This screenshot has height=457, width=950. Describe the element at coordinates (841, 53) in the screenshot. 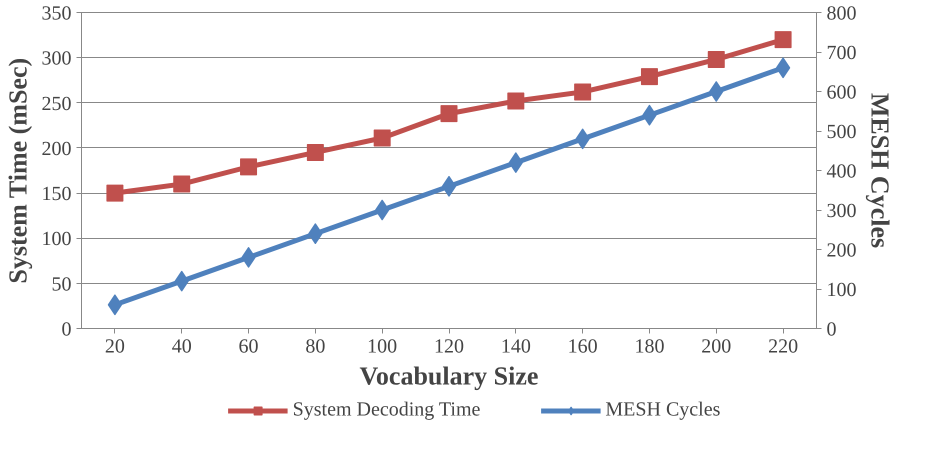

I see `y2-tick-label: 700` at that location.